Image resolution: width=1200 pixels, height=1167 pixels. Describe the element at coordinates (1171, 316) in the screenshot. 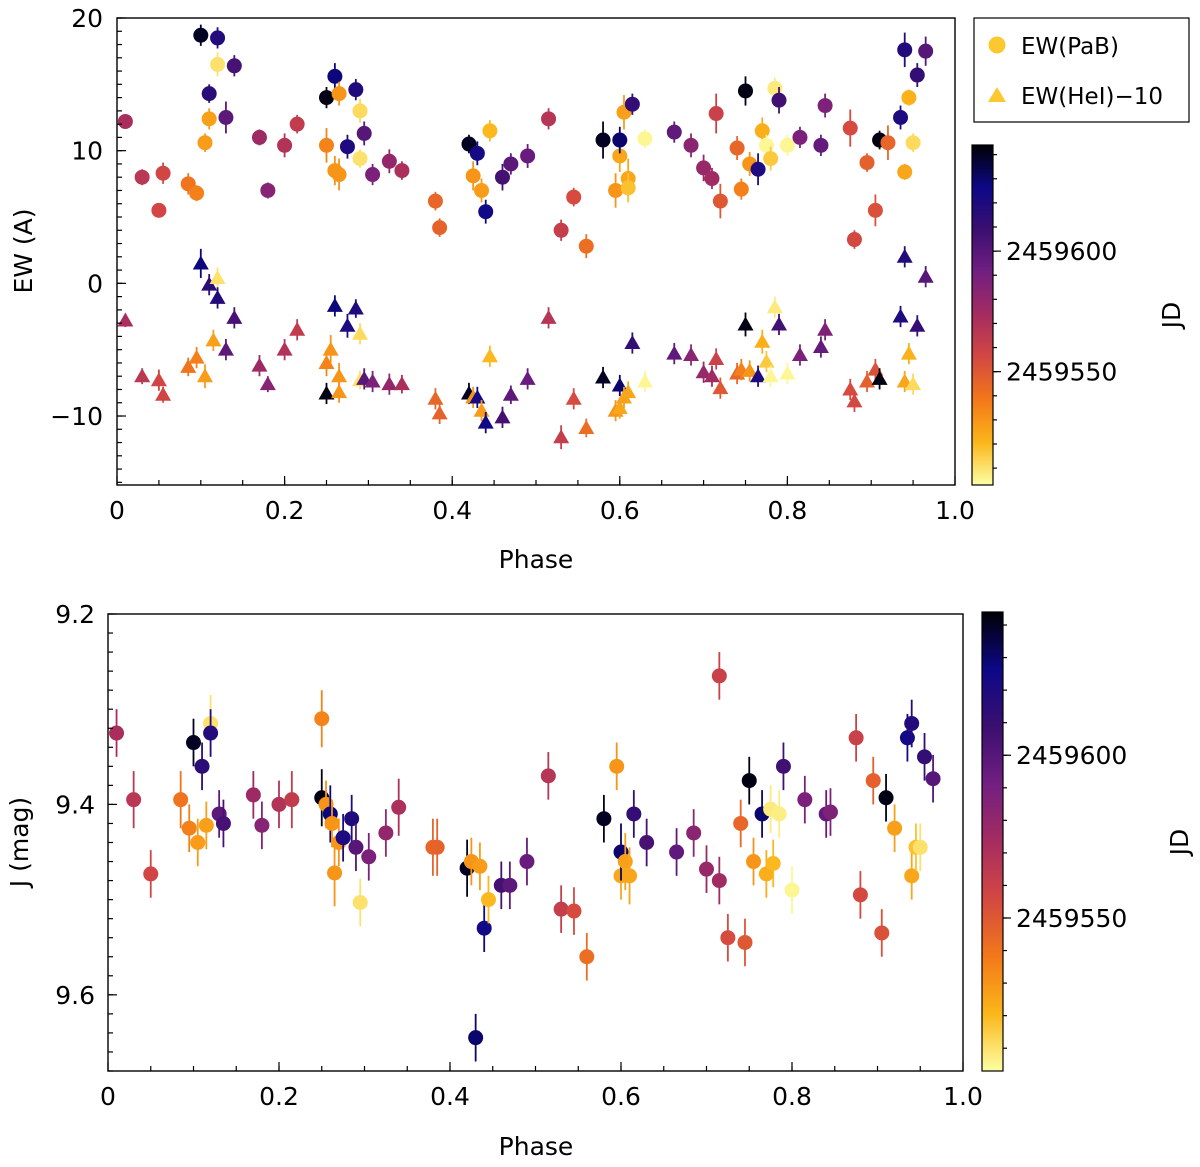

I see `top-colorbar-label: JD` at that location.